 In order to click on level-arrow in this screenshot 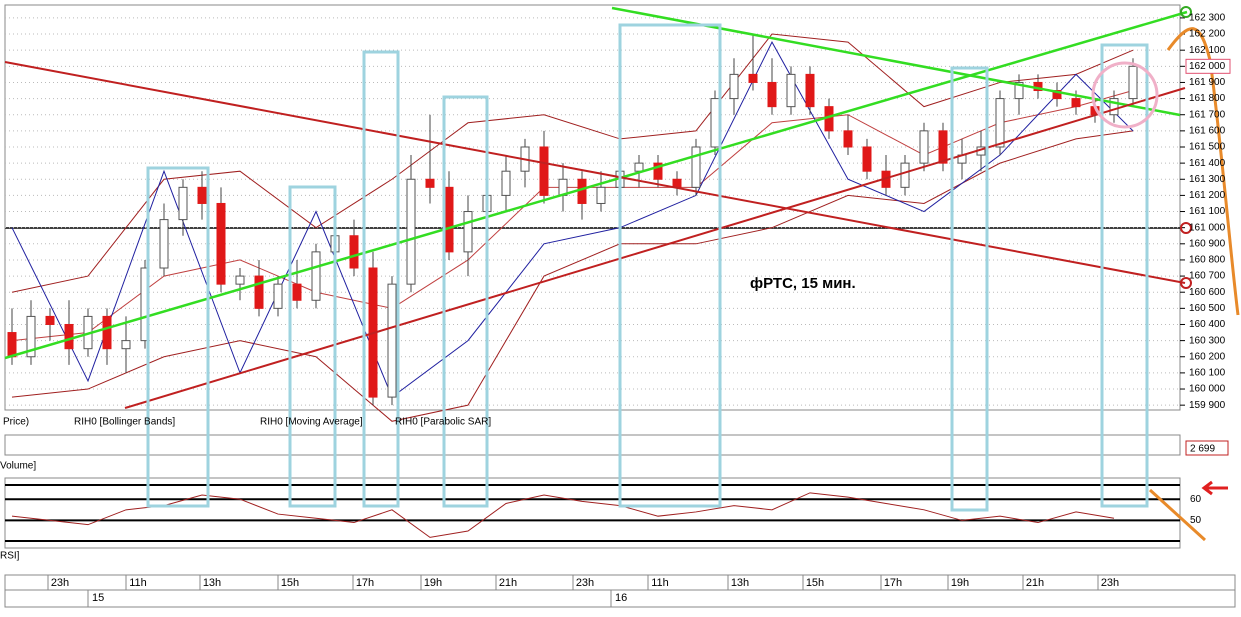, I will do `click(1214, 488)`.